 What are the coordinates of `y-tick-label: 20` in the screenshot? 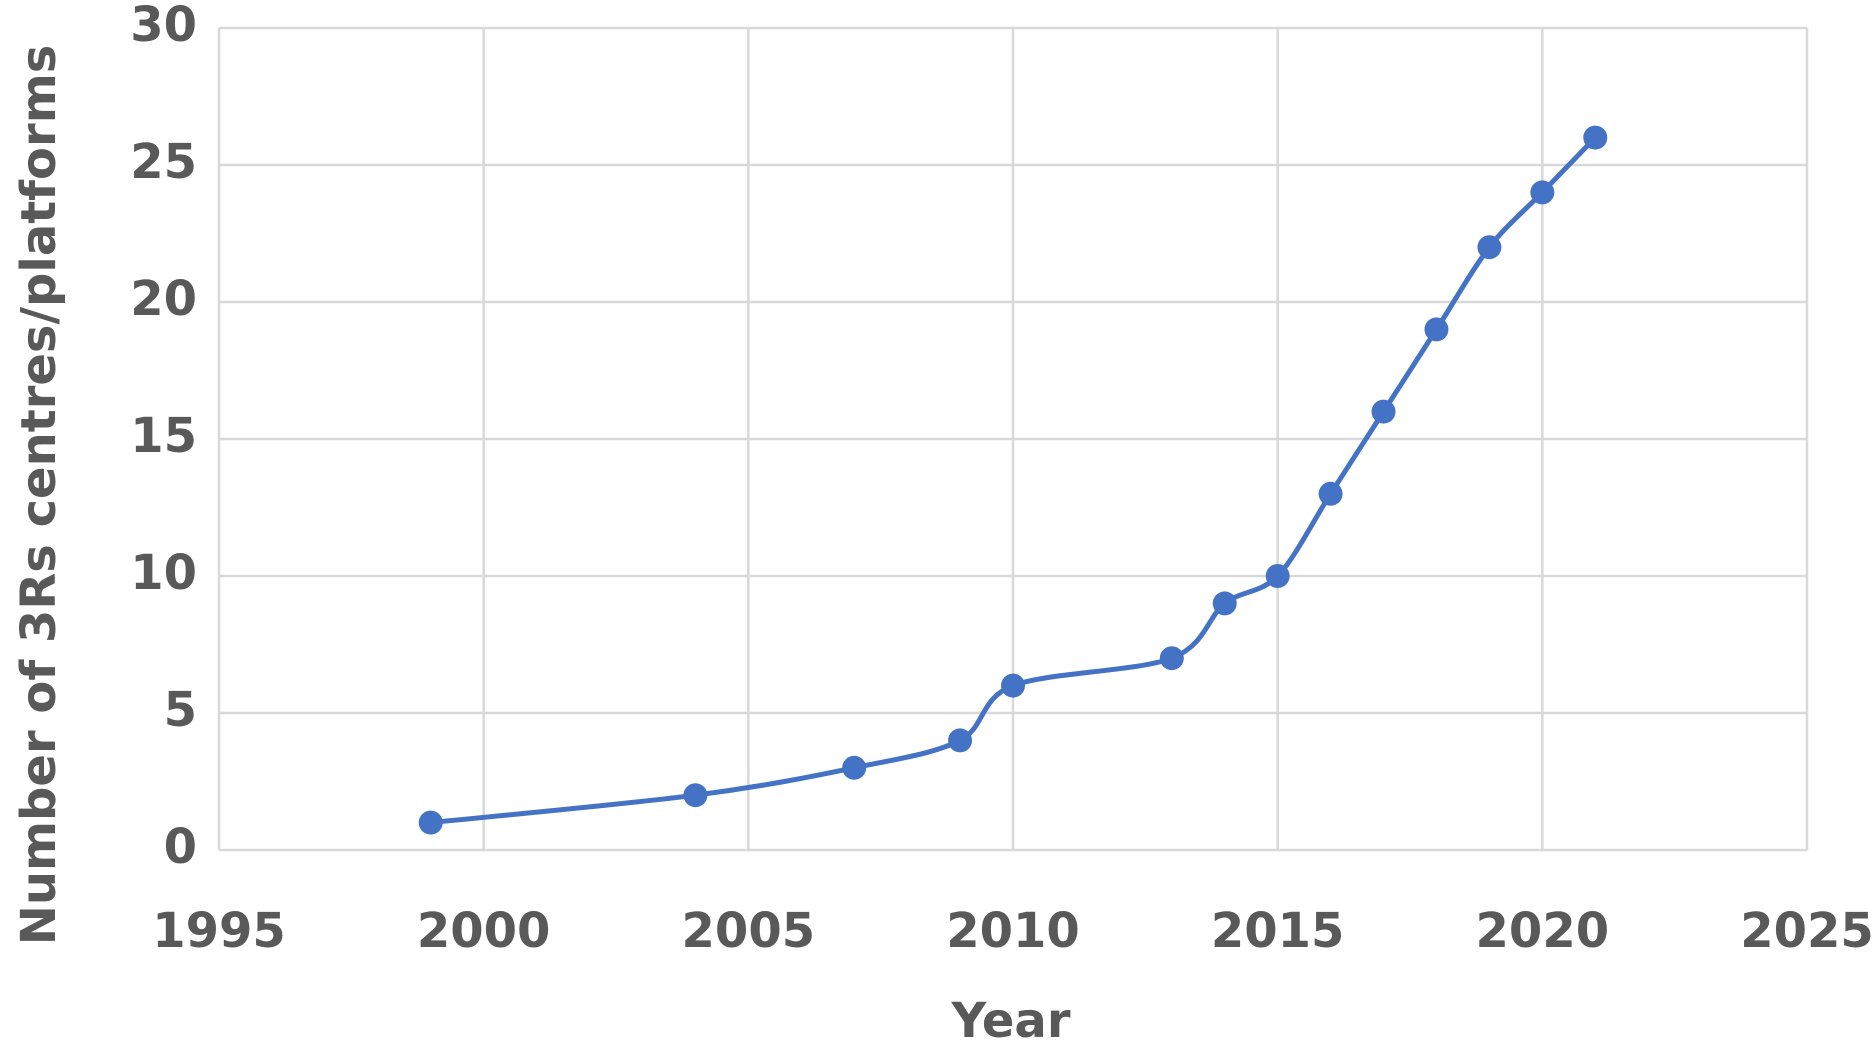 It's located at (163, 299).